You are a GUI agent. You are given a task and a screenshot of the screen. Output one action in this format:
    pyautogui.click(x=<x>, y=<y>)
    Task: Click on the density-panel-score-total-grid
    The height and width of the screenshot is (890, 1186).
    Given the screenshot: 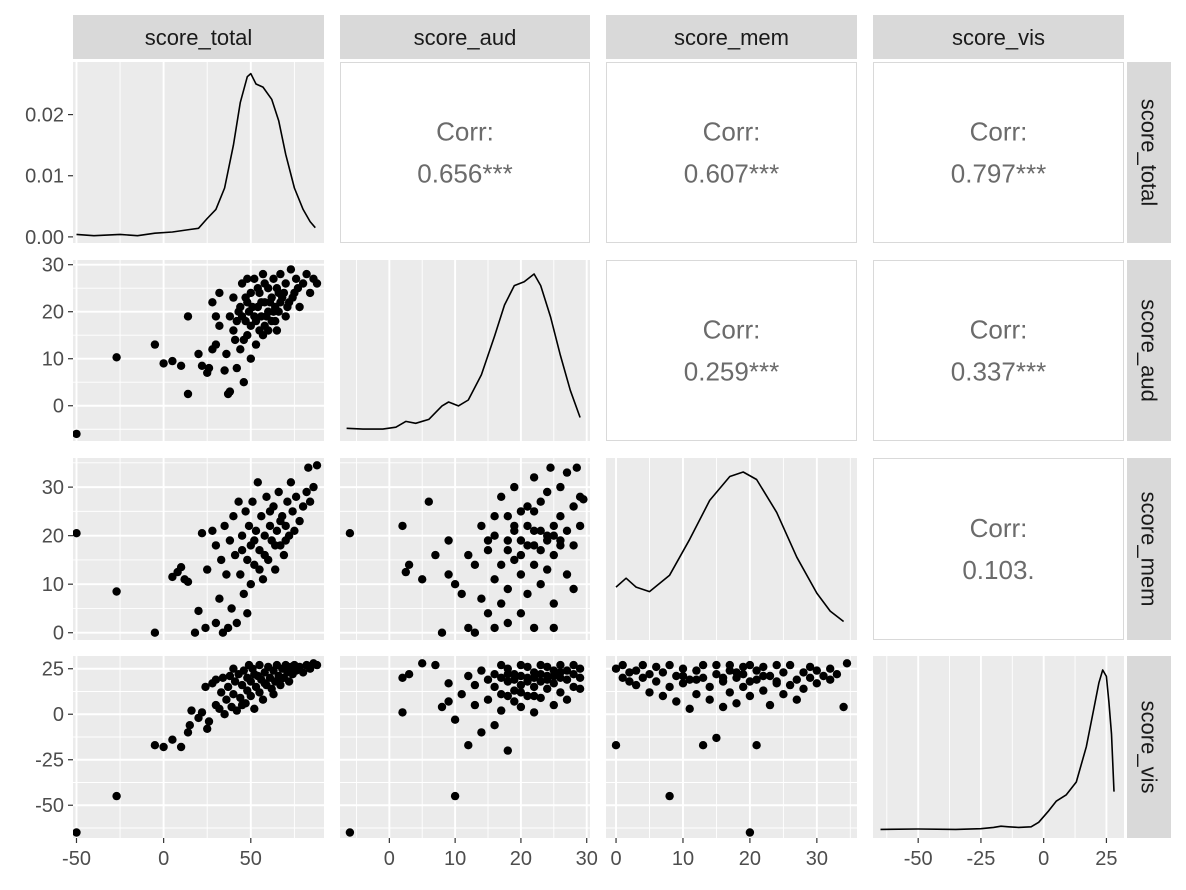 What is the action you would take?
    pyautogui.click(x=195, y=152)
    